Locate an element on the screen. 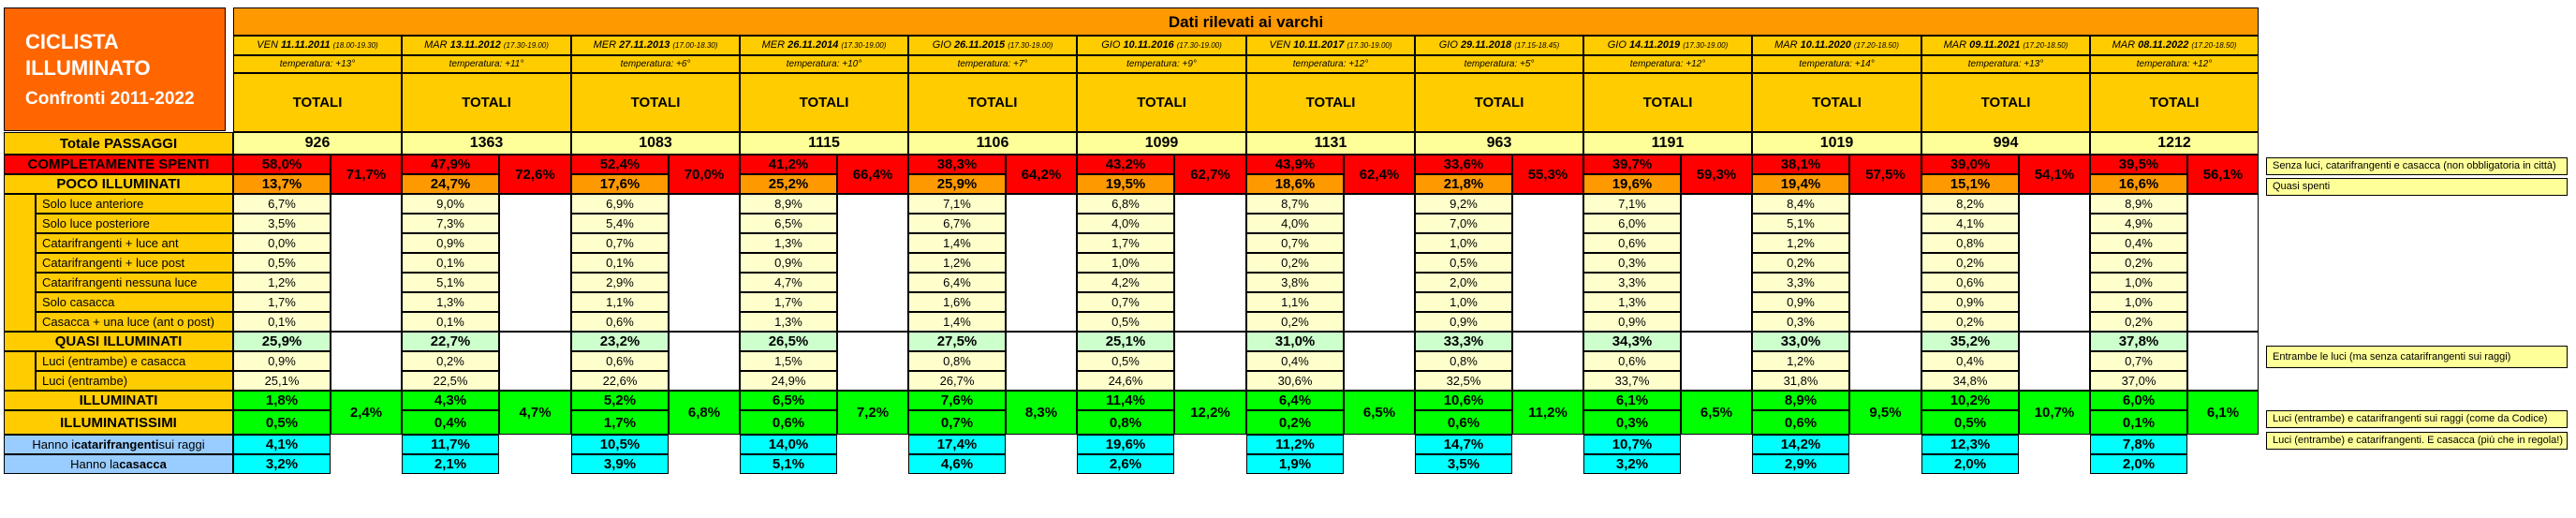 The height and width of the screenshot is (518, 2576). year-date: 10.11.2016 is located at coordinates (1148, 45).